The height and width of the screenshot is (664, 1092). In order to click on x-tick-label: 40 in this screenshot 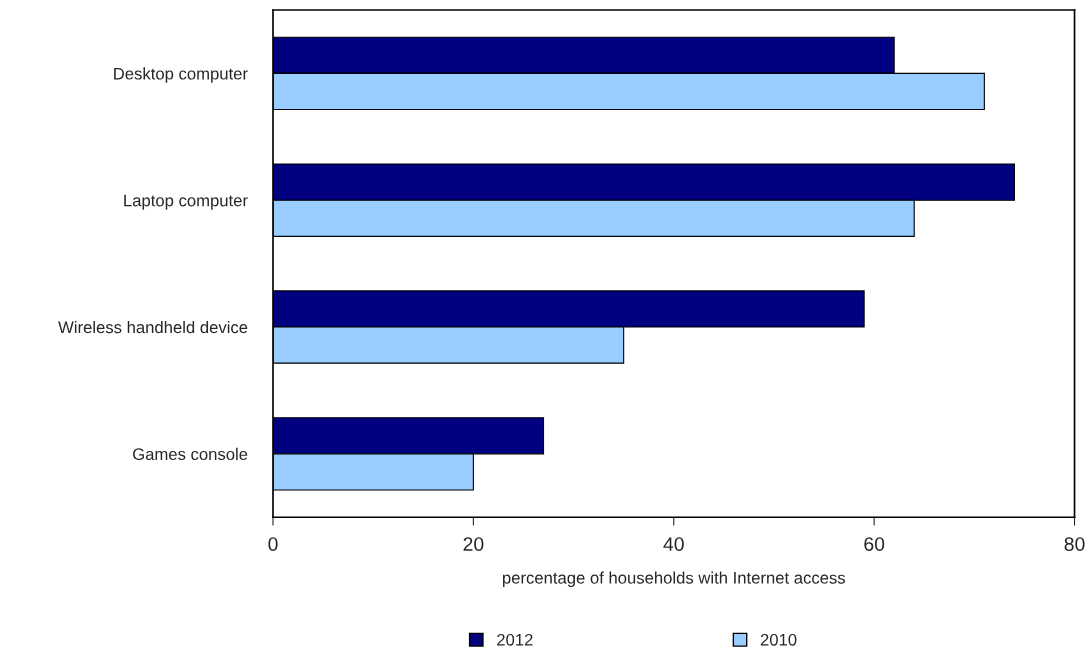, I will do `click(673, 544)`.